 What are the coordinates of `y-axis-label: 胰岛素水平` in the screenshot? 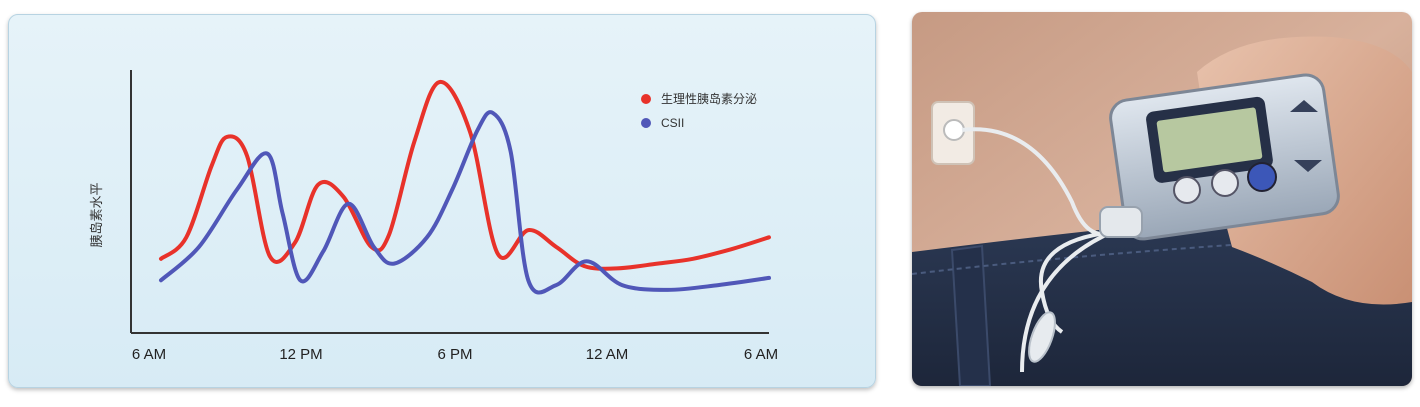 It's located at (96, 214).